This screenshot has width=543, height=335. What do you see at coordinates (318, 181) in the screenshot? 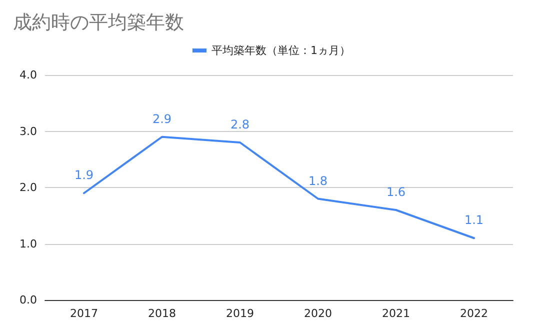
I see `data-label: 1.8` at bounding box center [318, 181].